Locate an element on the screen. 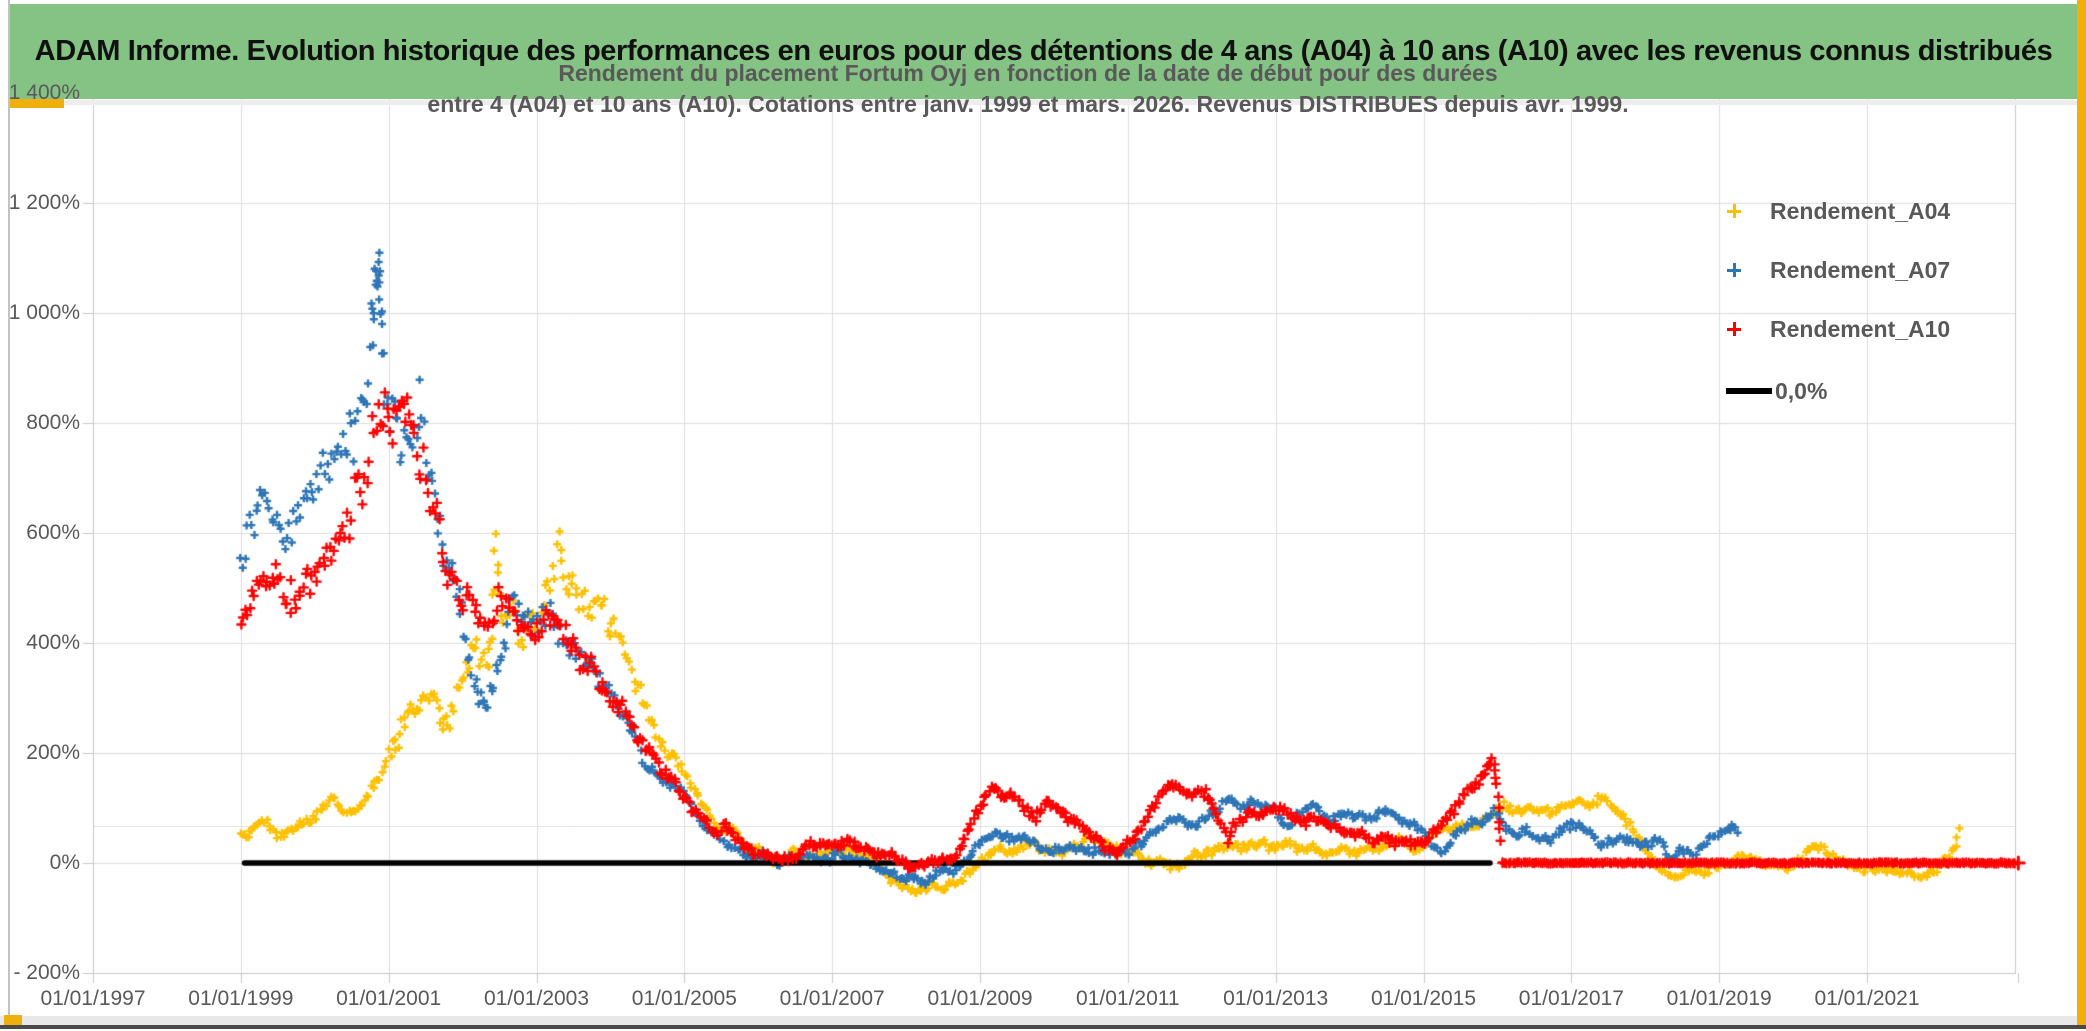  legend-item-rendement-a07: Rendement_A07 is located at coordinates (1838, 270).